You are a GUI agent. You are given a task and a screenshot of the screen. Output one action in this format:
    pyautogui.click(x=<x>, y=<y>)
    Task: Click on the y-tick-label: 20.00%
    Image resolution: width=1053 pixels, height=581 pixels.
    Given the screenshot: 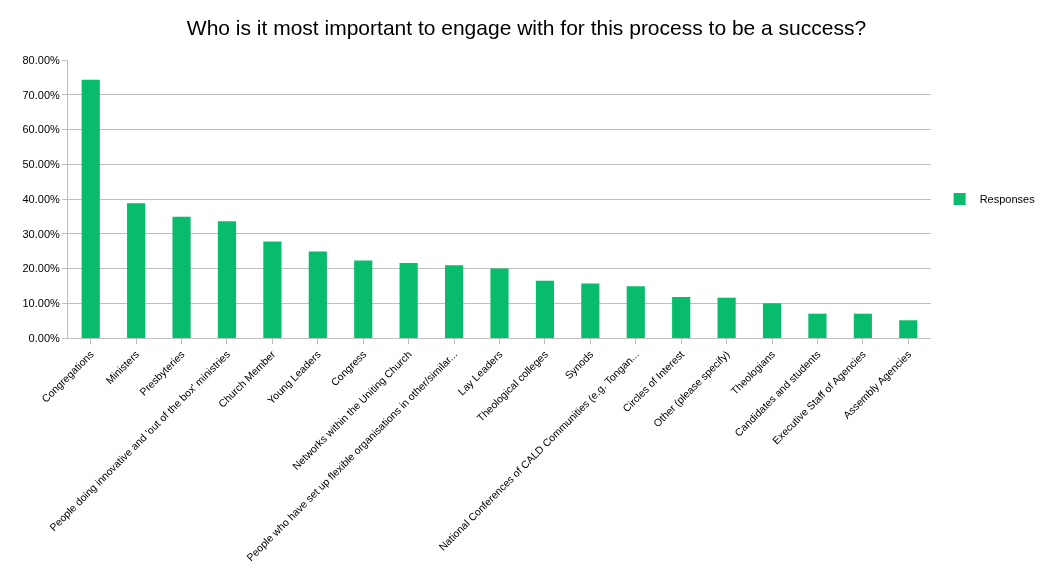 What is the action you would take?
    pyautogui.click(x=41, y=268)
    